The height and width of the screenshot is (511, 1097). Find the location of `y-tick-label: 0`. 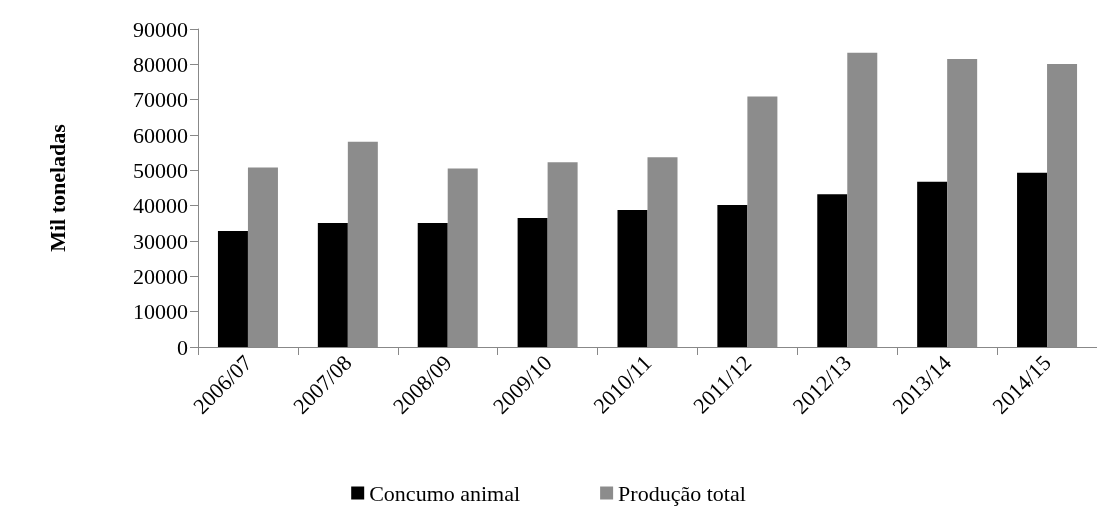

y-tick-label: 0 is located at coordinates (182, 347).